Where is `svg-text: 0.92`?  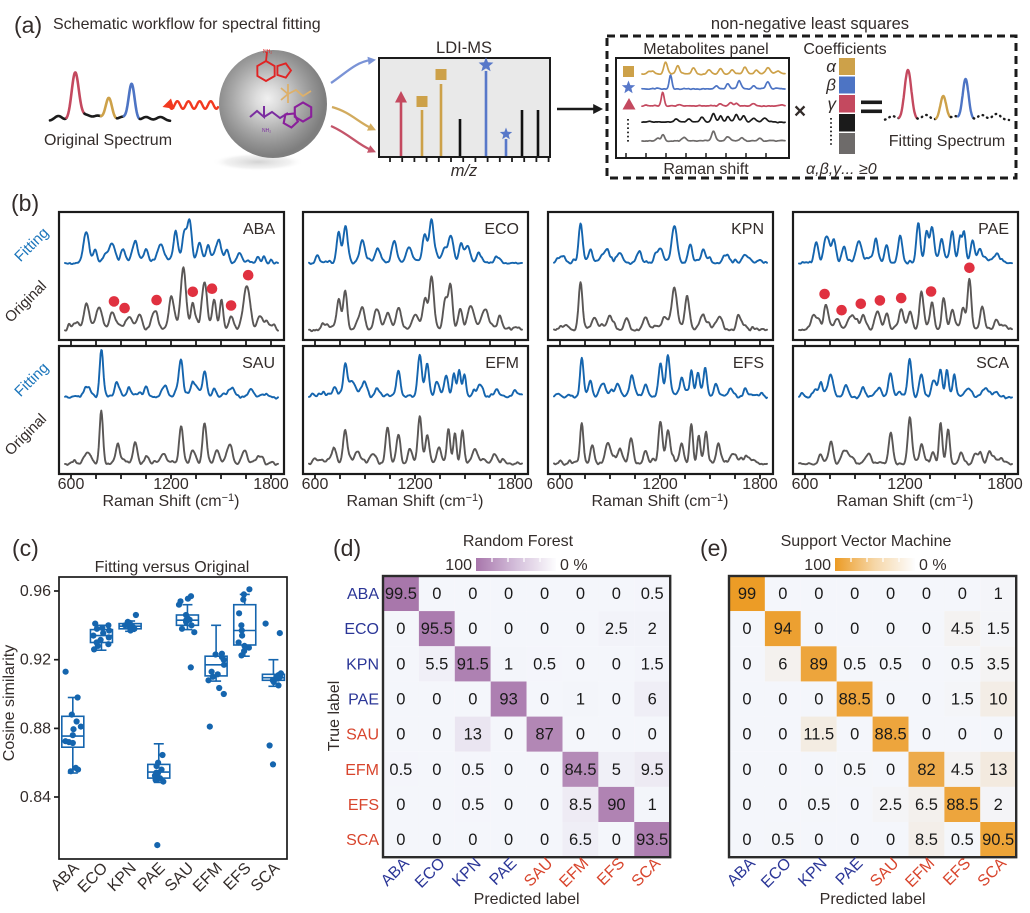
svg-text: 0.92 is located at coordinates (35, 660).